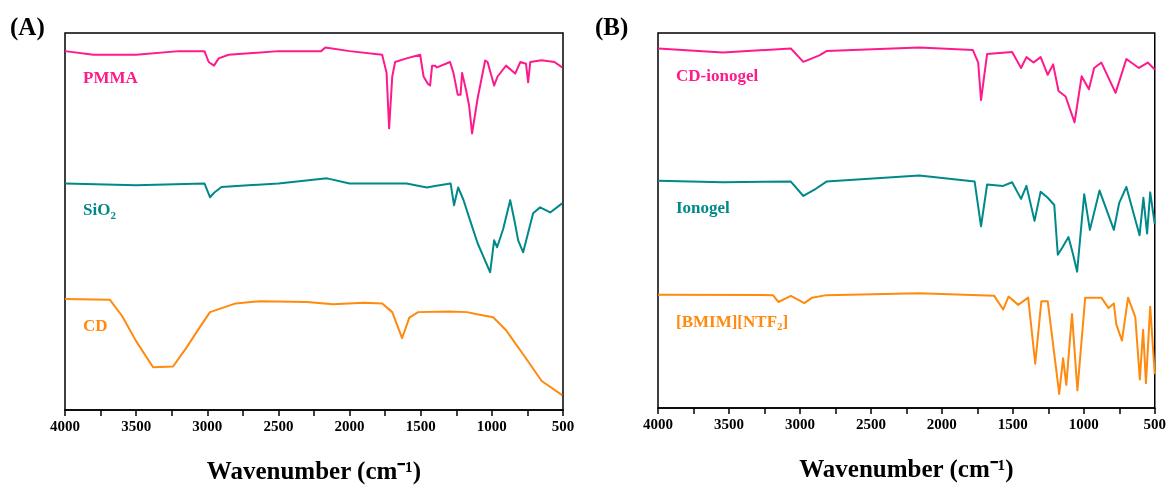 Image resolution: width=1169 pixels, height=492 pixels. What do you see at coordinates (111, 78) in the screenshot?
I see `series-label: PMMA` at bounding box center [111, 78].